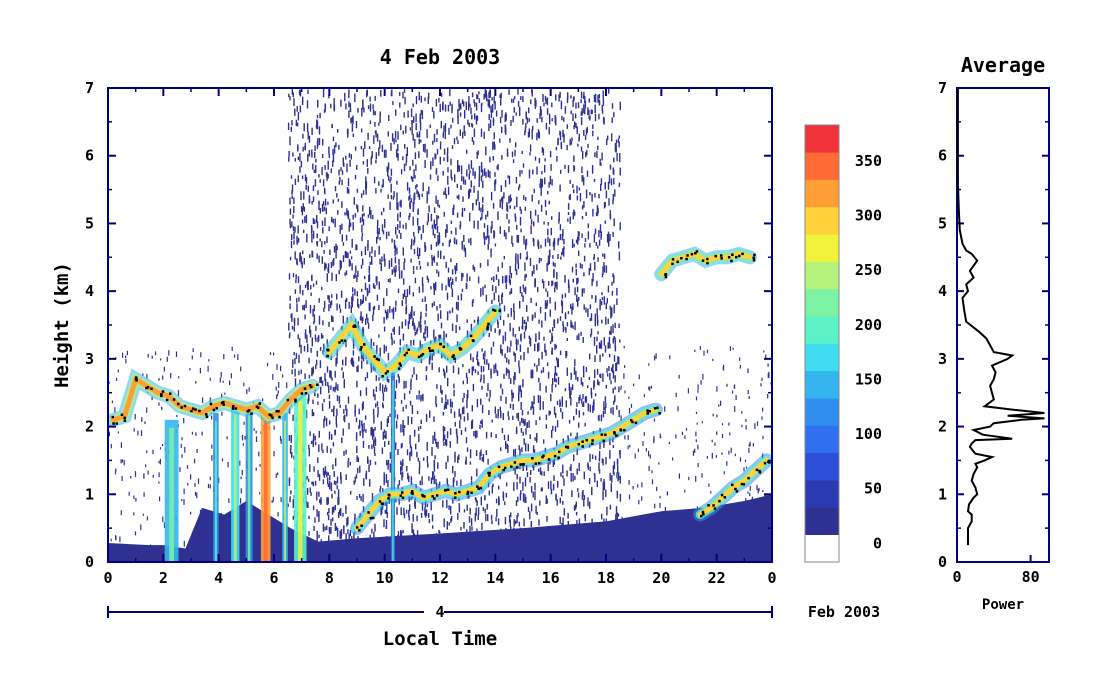  I want to click on x-tick-label: 22, so click(717, 578).